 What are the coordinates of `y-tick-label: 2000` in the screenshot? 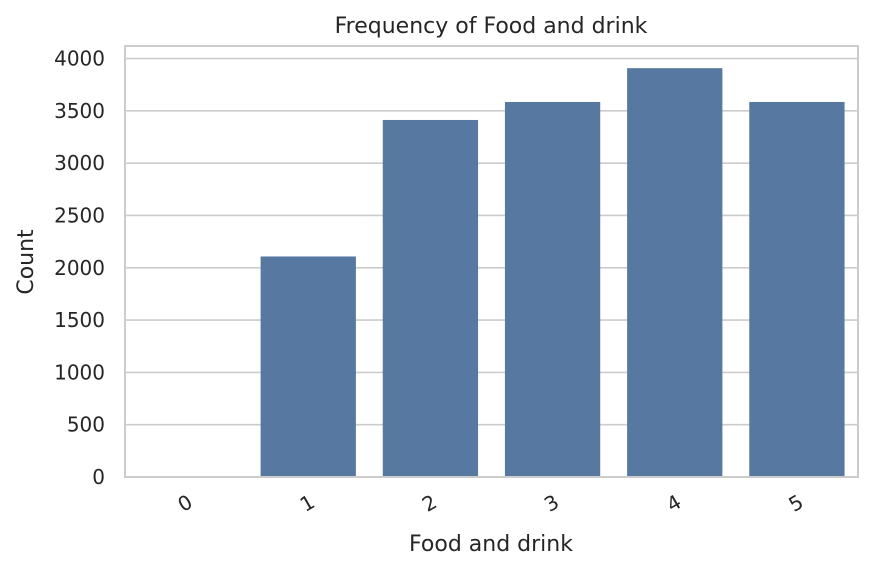 It's located at (79, 268).